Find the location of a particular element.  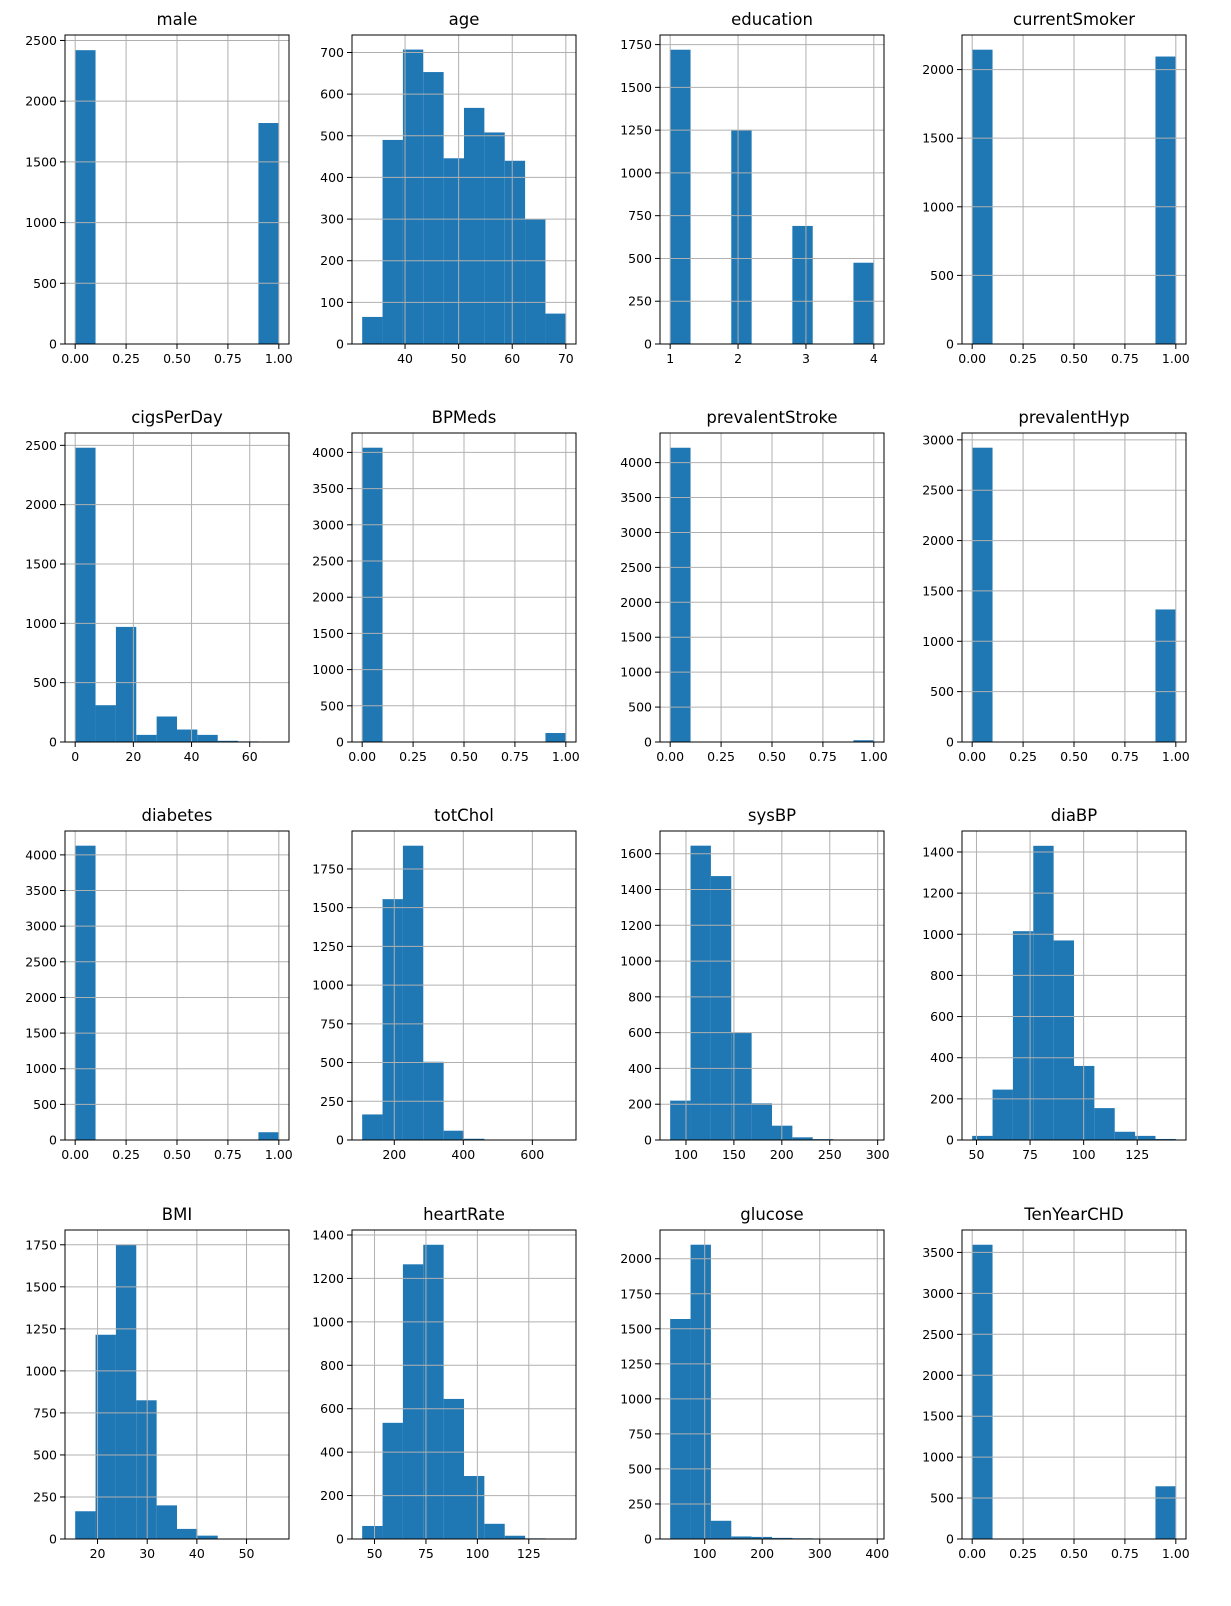

subplot-cigsperday: 0 20 40 60 0 500 1000 1500 2000 2500 cigsPerDay is located at coordinates (157, 586).